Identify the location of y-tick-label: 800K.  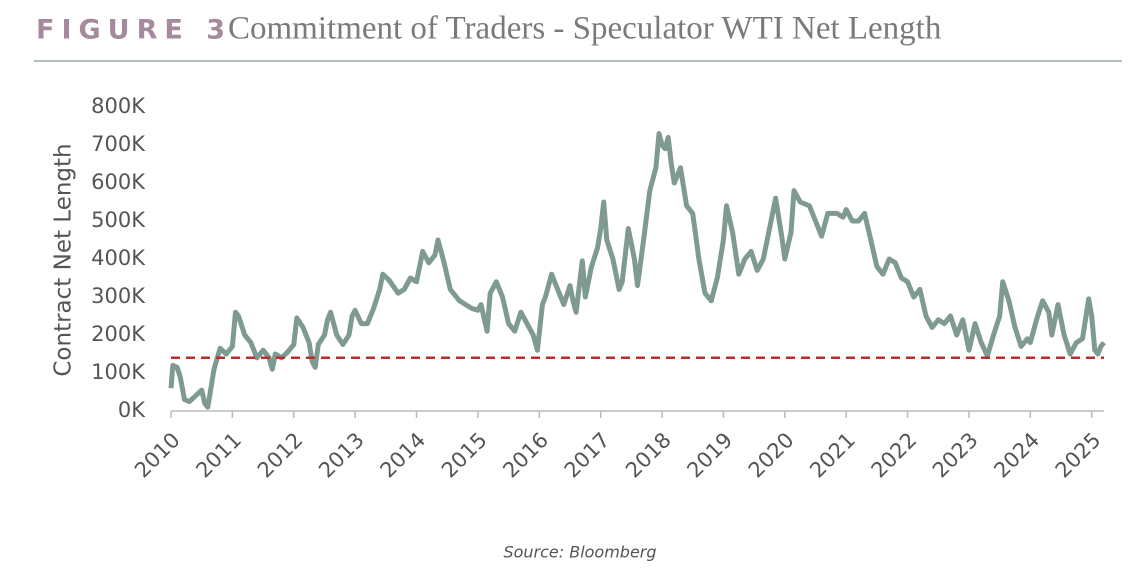
(118, 106).